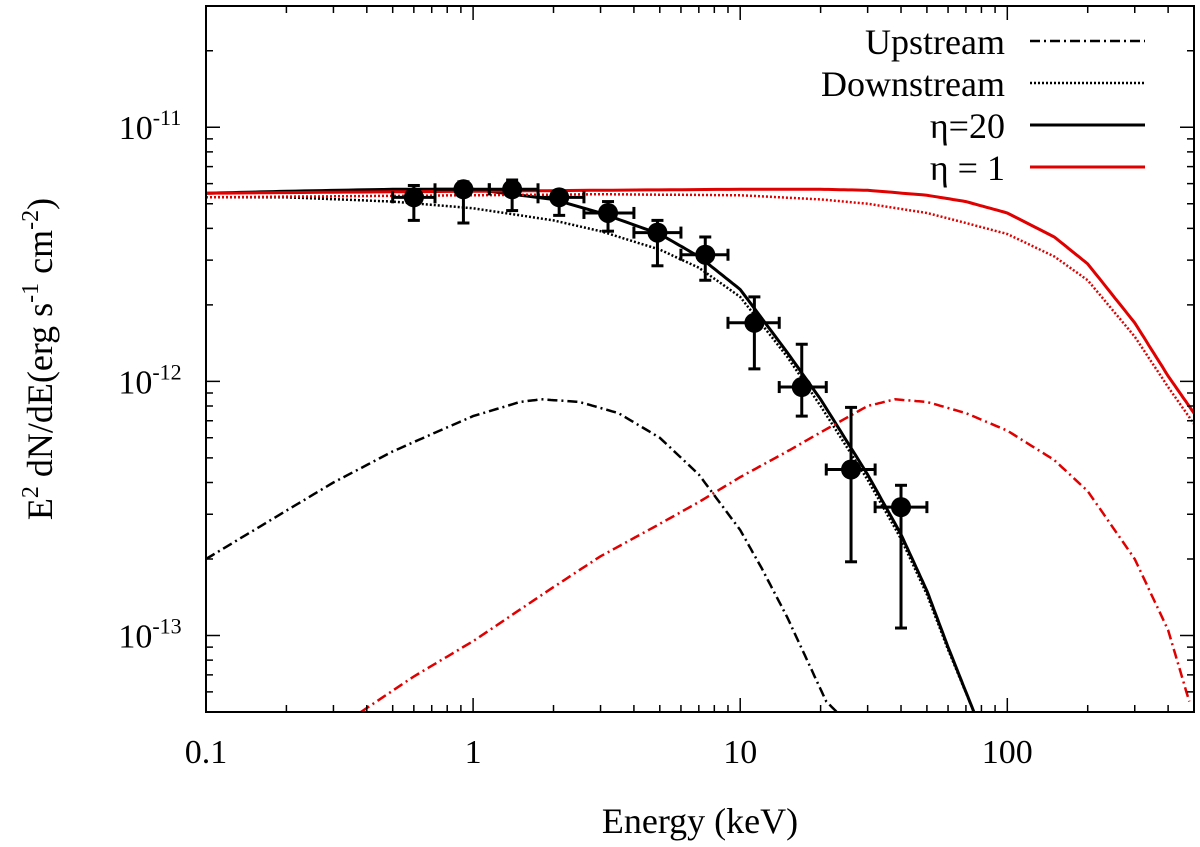  Describe the element at coordinates (700, 821) in the screenshot. I see `x-axis-label: Energy (keV)` at that location.